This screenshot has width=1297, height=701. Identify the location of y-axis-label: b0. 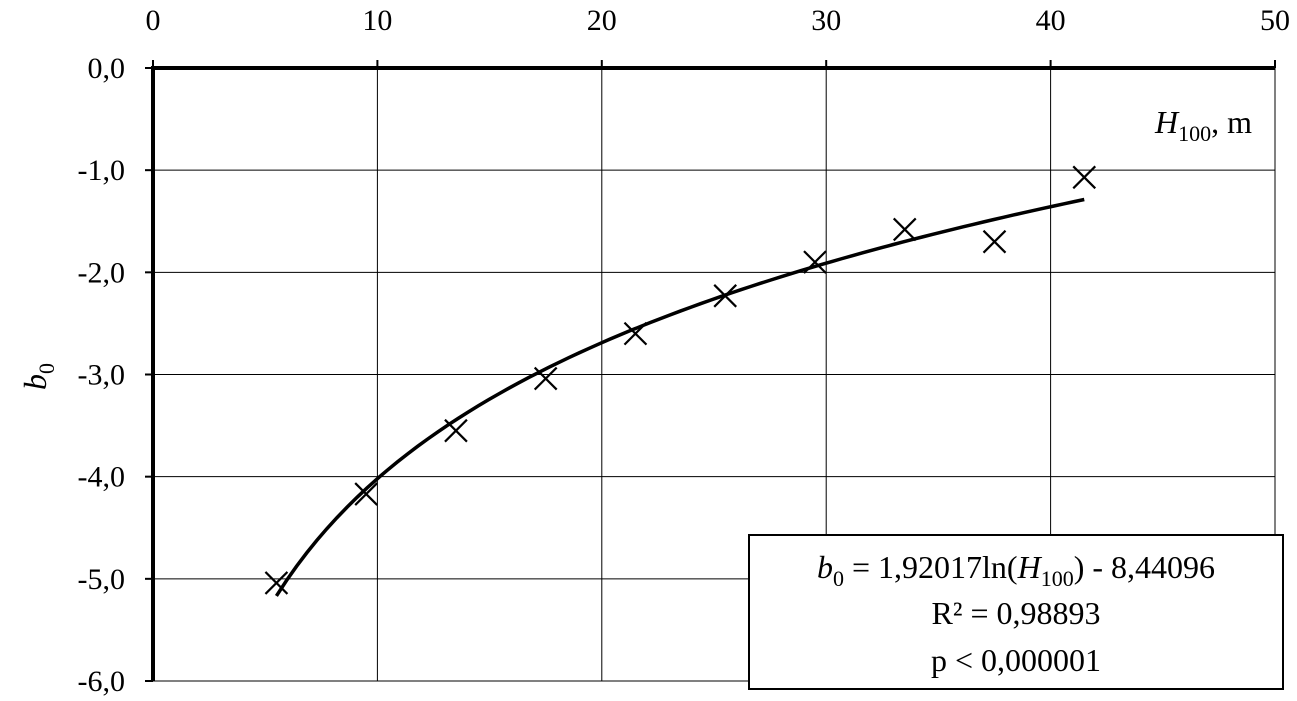
(38, 376).